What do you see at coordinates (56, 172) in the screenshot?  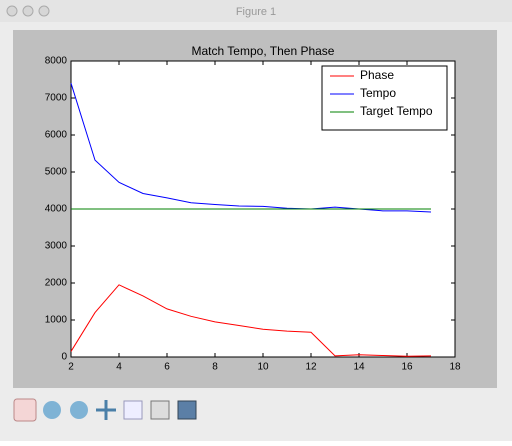 I see `y-tick-label: 5000` at bounding box center [56, 172].